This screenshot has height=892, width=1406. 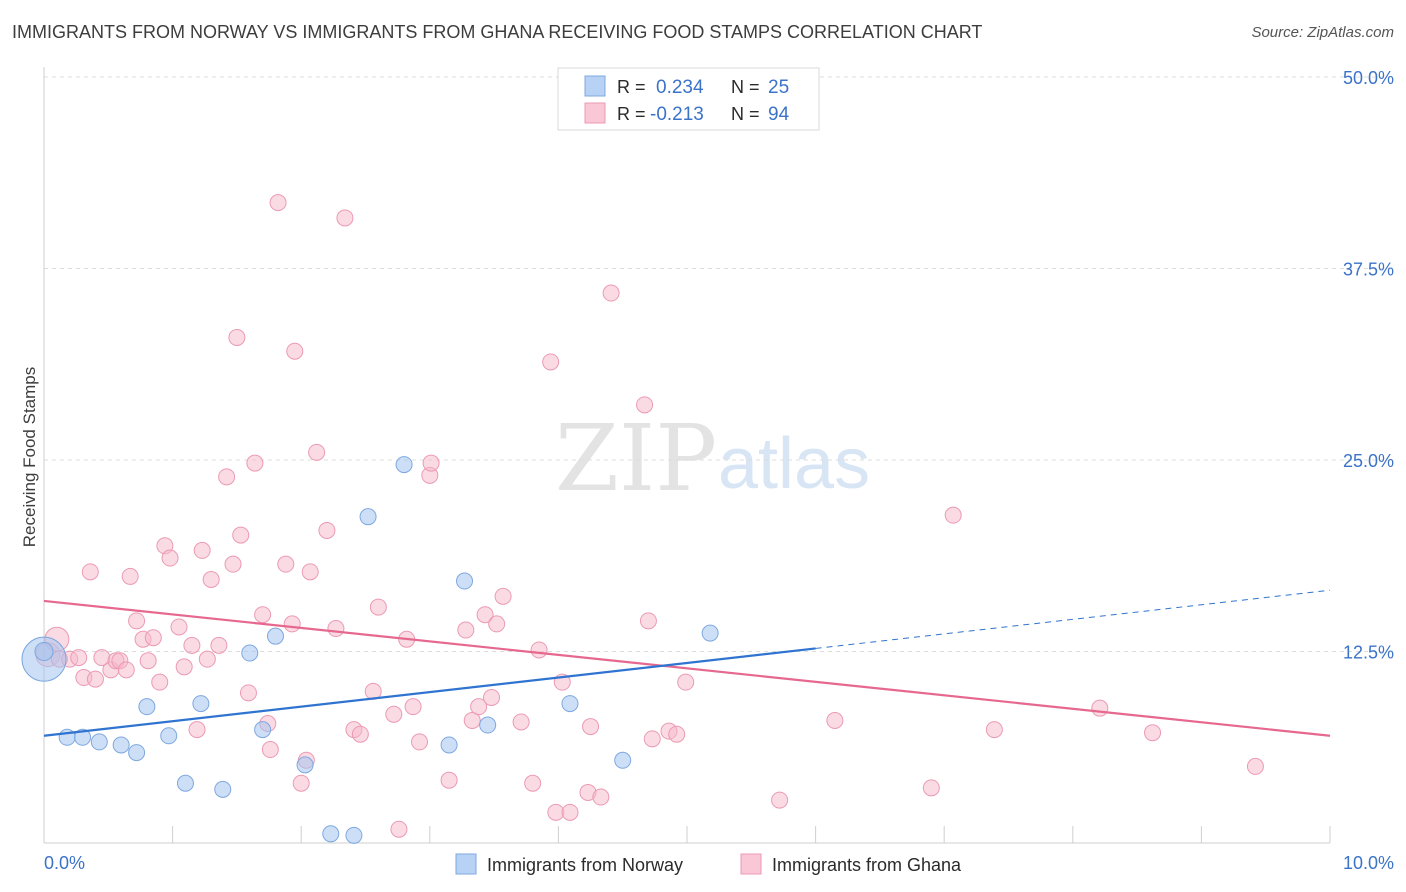 What do you see at coordinates (29, 457) in the screenshot?
I see `y-axis-label: Receiving Food Stamps` at bounding box center [29, 457].